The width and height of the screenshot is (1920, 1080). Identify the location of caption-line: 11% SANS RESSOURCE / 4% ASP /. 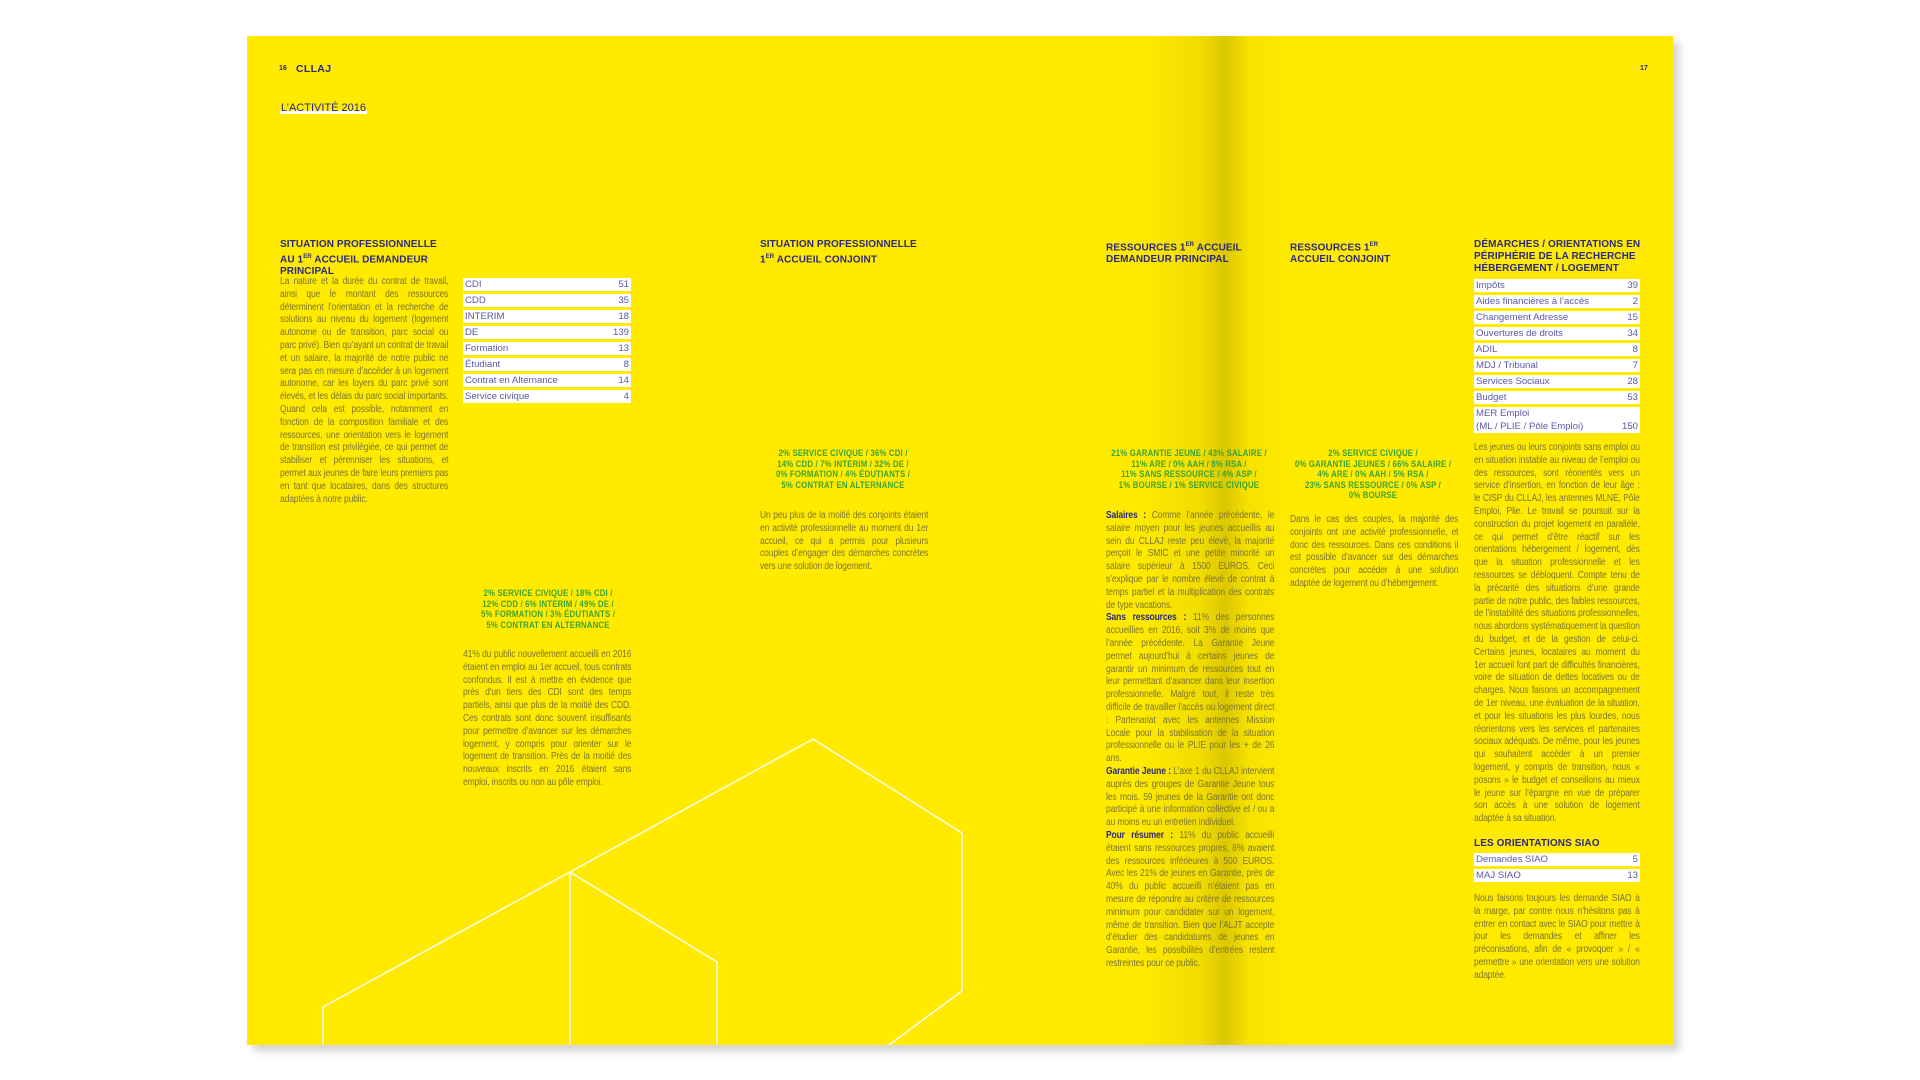
(1189, 474).